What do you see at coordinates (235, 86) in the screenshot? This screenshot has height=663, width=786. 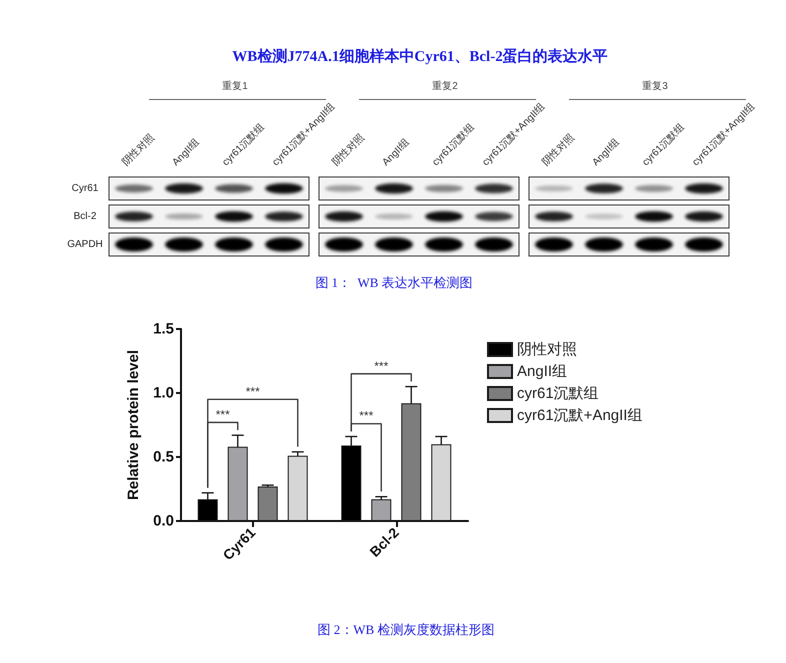 I see `text: 重复1` at bounding box center [235, 86].